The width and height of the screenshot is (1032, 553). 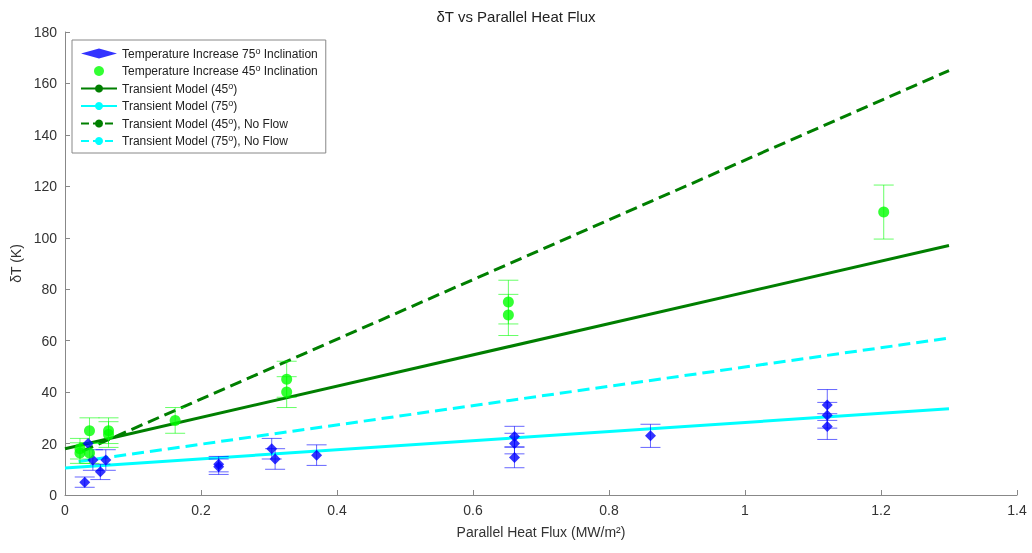 I want to click on y-tick-label: 180, so click(x=45, y=32).